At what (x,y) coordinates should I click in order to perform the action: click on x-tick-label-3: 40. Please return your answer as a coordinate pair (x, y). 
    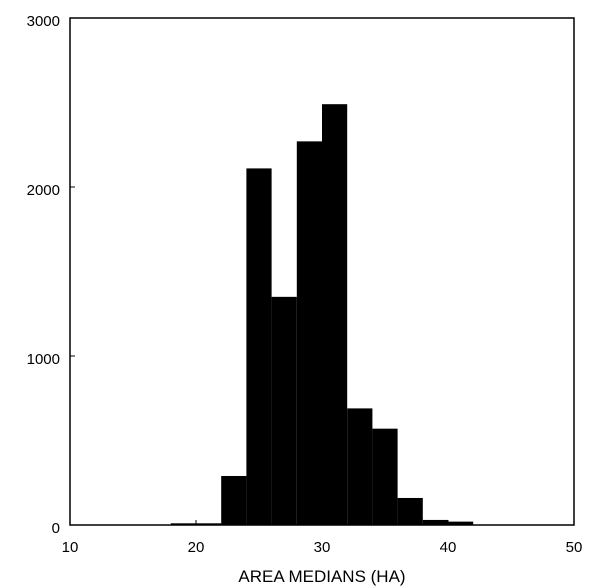
    Looking at the image, I should click on (448, 547).